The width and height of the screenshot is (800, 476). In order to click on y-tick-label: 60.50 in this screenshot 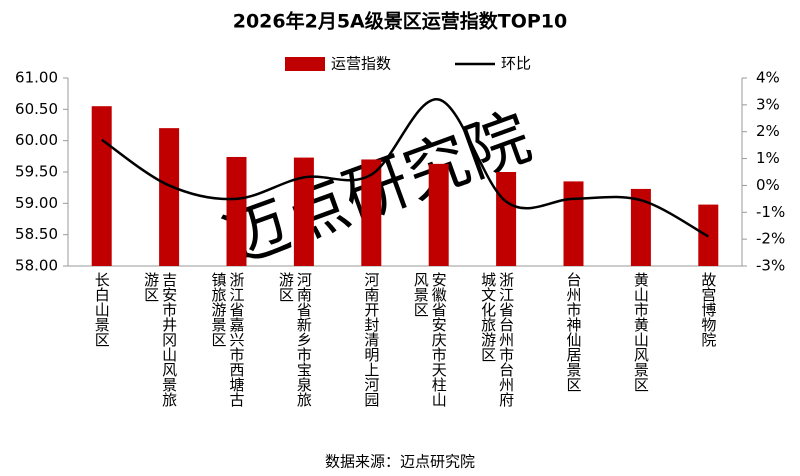, I will do `click(36, 109)`.